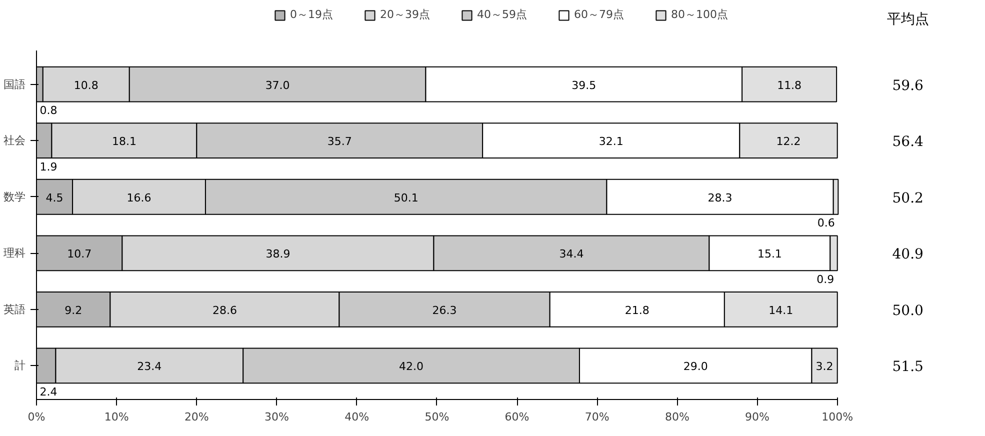  What do you see at coordinates (908, 86) in the screenshot?
I see `text: 59.6` at bounding box center [908, 86].